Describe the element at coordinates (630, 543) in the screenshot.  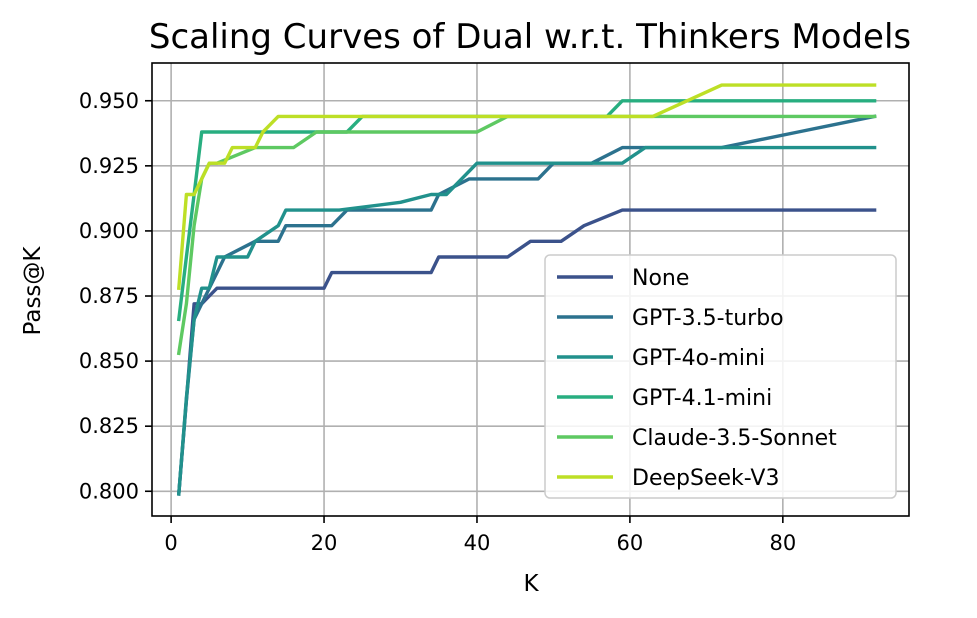
I see `x-tick-label: 60` at that location.